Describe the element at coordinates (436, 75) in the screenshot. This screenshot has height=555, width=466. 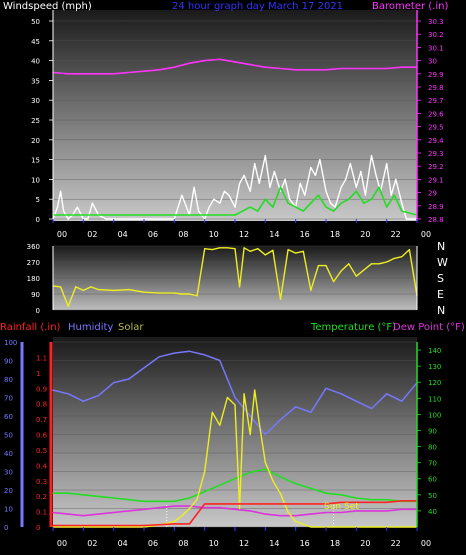
I see `barometer-tick-label: 29.9` at that location.